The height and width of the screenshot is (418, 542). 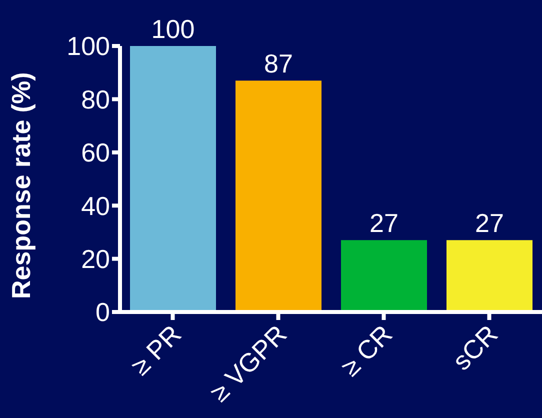 What do you see at coordinates (173, 29) in the screenshot?
I see `data-label: 100` at bounding box center [173, 29].